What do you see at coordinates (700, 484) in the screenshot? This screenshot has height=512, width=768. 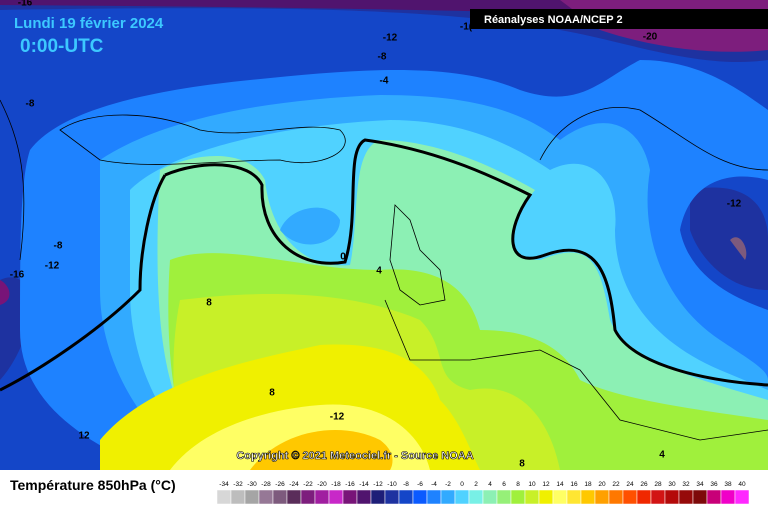 I see `legend-value: 34` at bounding box center [700, 484].